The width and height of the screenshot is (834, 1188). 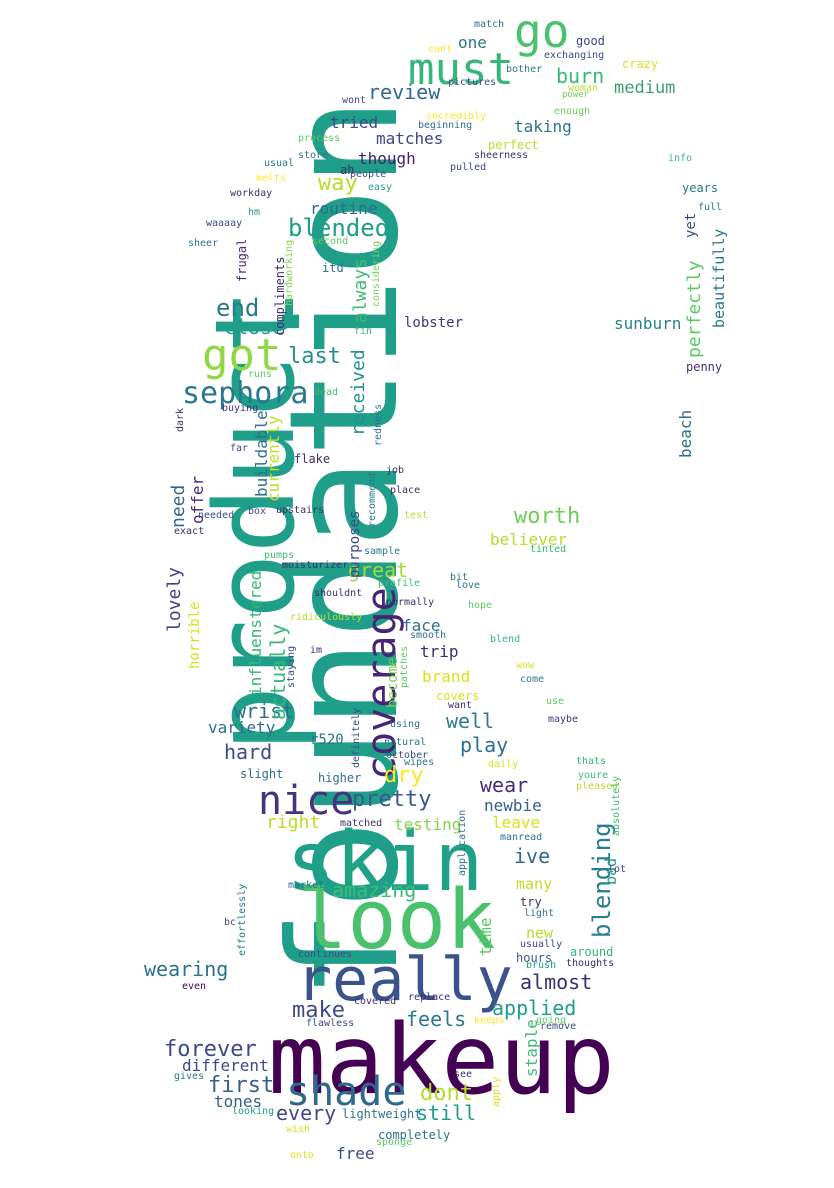 I want to click on word-face: face, so click(x=421, y=625).